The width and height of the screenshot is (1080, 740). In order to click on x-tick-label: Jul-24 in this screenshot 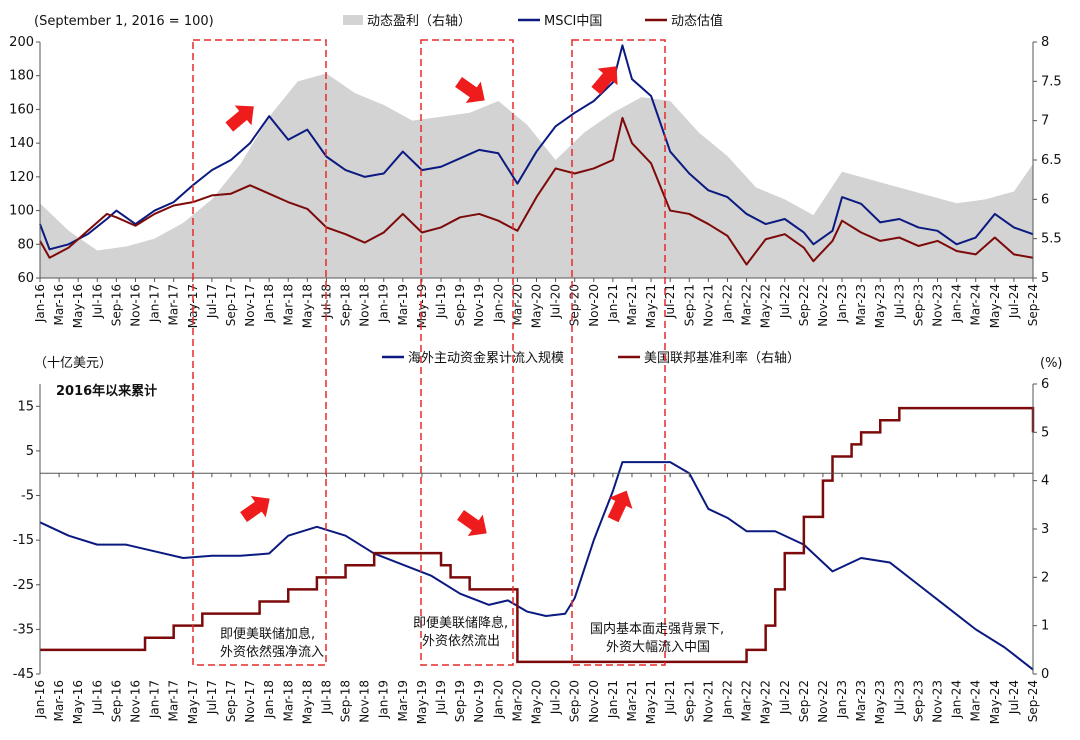, I will do `click(1014, 697)`.